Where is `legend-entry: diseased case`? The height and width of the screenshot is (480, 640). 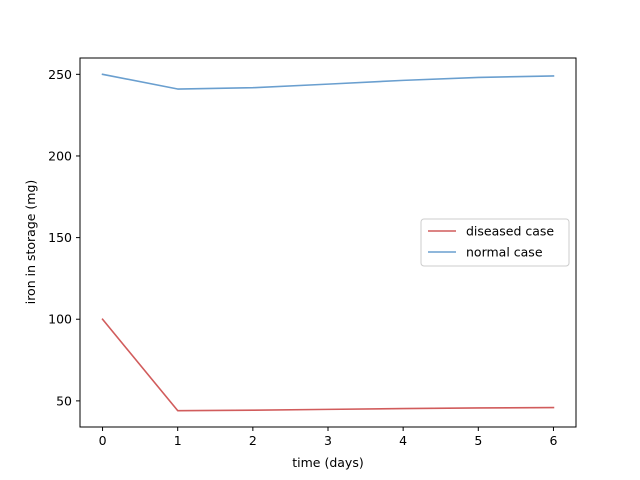 legend-entry: diseased case is located at coordinates (510, 231).